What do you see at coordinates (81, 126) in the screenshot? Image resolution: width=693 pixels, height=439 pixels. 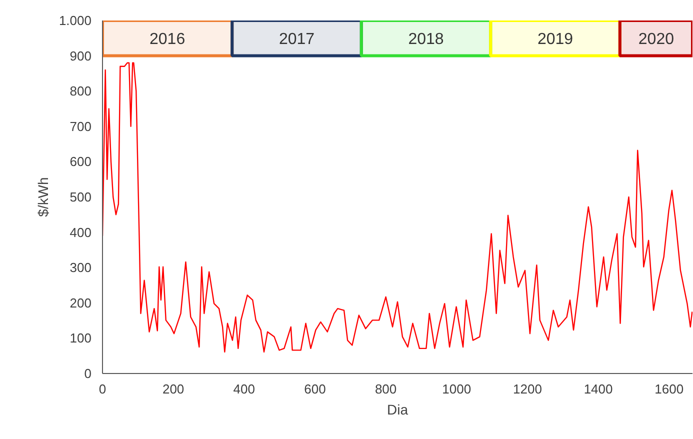 I see `y-tick-label: 700` at bounding box center [81, 126].